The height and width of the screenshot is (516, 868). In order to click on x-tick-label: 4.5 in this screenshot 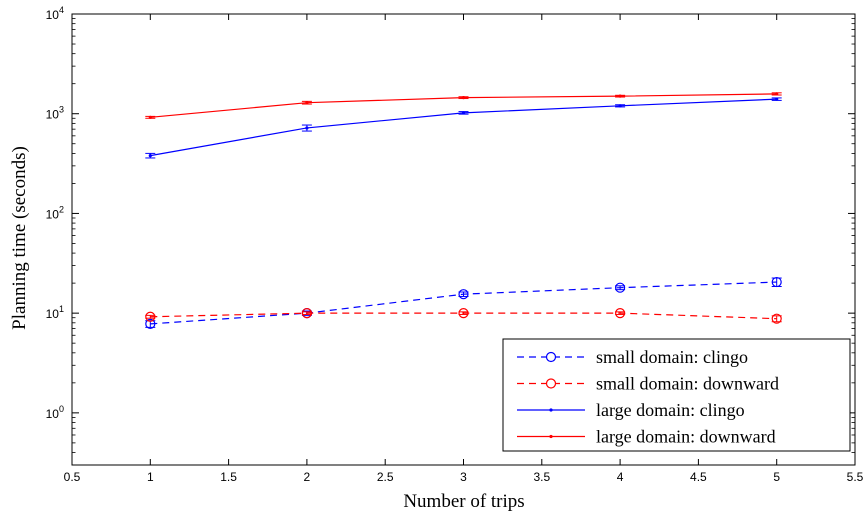, I will do `click(698, 477)`.